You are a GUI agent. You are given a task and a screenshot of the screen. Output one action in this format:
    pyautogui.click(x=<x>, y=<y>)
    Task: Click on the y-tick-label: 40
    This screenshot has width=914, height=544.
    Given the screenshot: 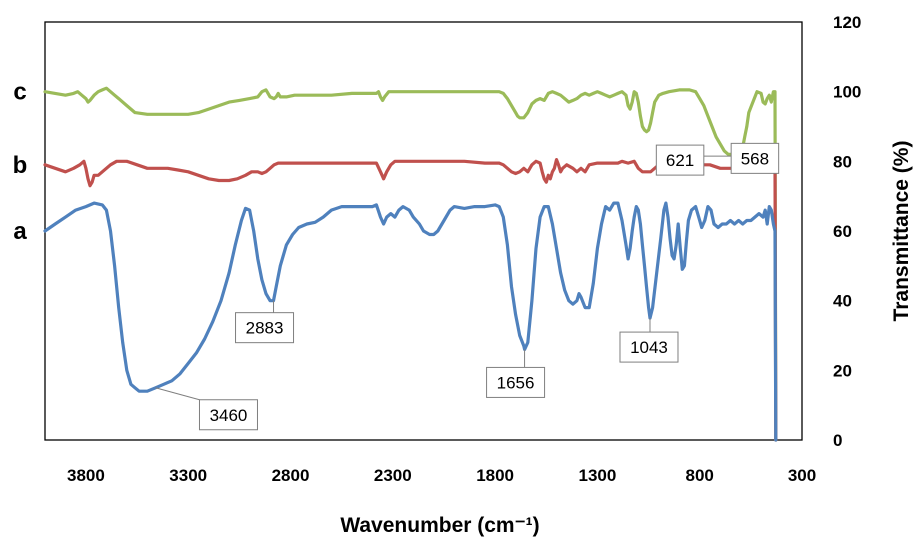 What is the action you would take?
    pyautogui.click(x=842, y=301)
    